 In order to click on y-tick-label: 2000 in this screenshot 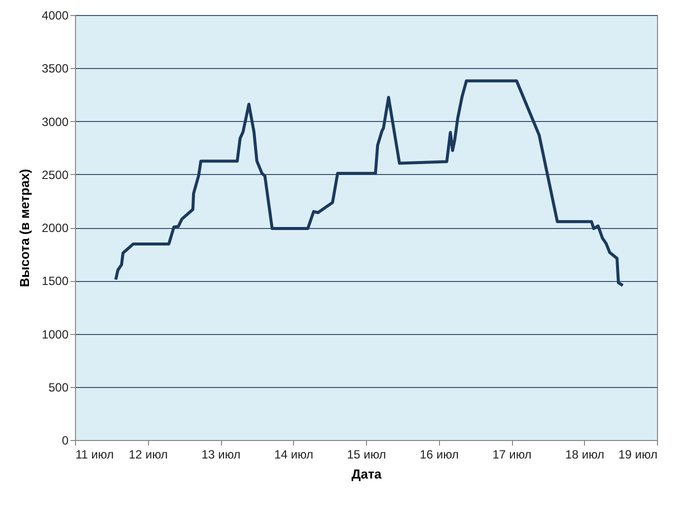, I will do `click(55, 228)`.